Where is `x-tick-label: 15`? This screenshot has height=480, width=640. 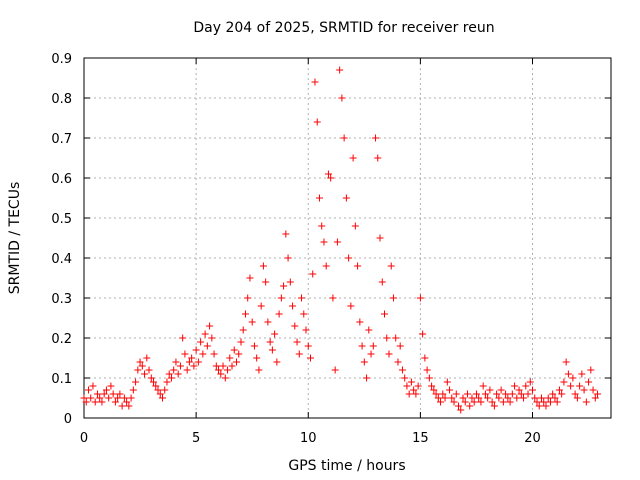
x-tick-label: 15 is located at coordinates (420, 438).